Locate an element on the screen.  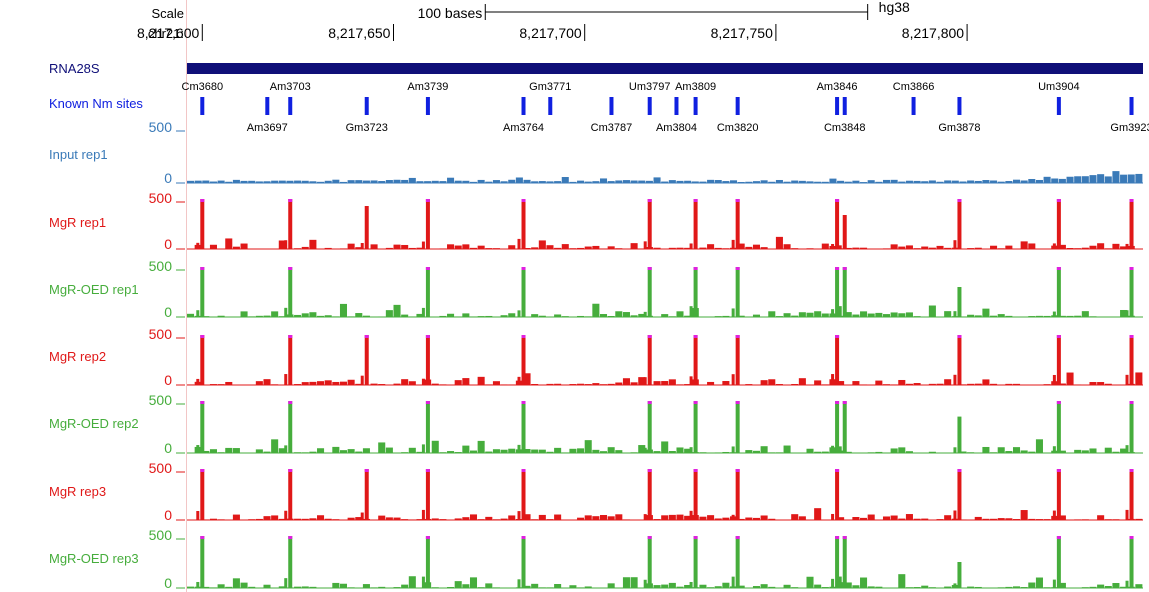
track-label-mgr-rep2: MgR rep2 is located at coordinates (78, 356).